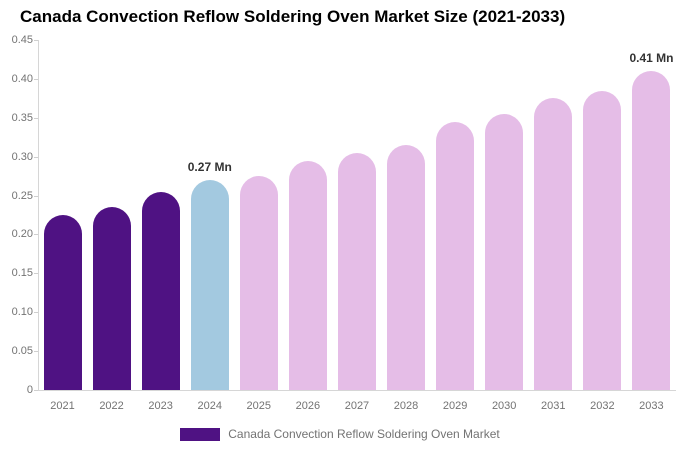  Describe the element at coordinates (160, 290) in the screenshot. I see `bar-2023` at that location.